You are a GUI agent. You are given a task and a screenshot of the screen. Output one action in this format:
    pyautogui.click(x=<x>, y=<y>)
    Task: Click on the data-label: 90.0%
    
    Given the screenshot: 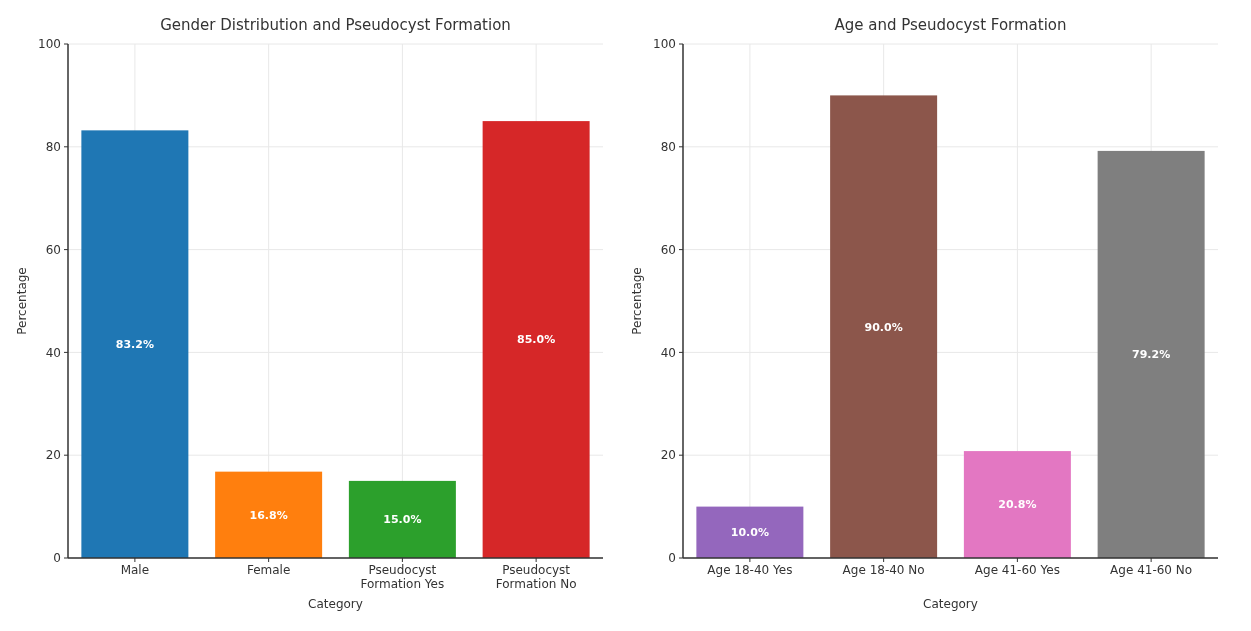 What is the action you would take?
    pyautogui.click(x=883, y=327)
    